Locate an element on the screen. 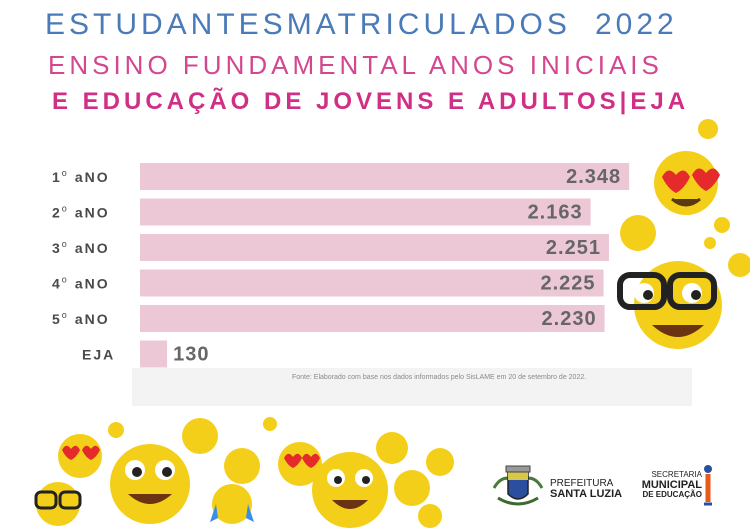 The image size is (750, 529). title-year: 2022 is located at coordinates (636, 24).